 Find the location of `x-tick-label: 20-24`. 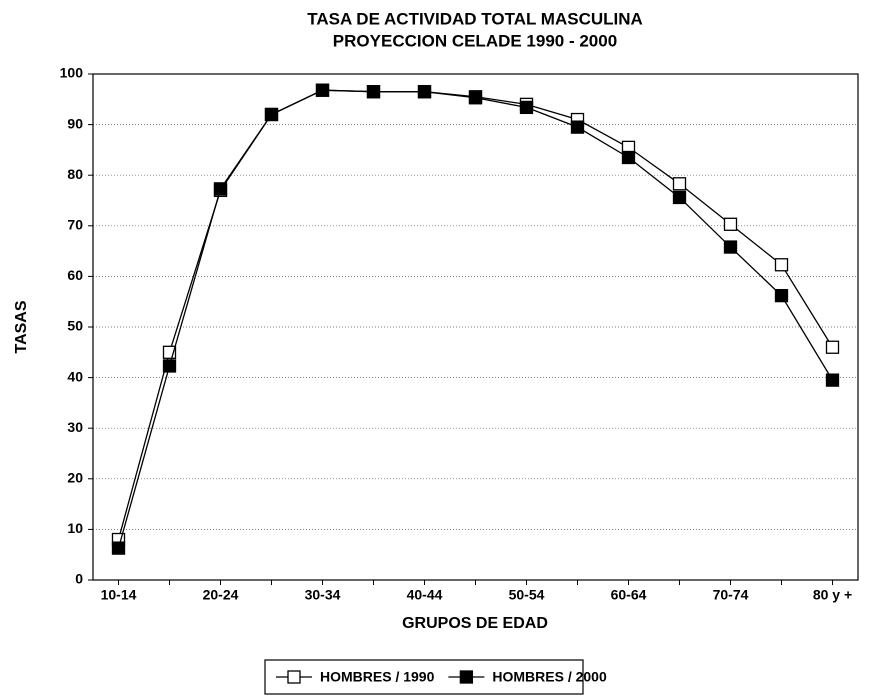

x-tick-label: 20-24 is located at coordinates (221, 595).